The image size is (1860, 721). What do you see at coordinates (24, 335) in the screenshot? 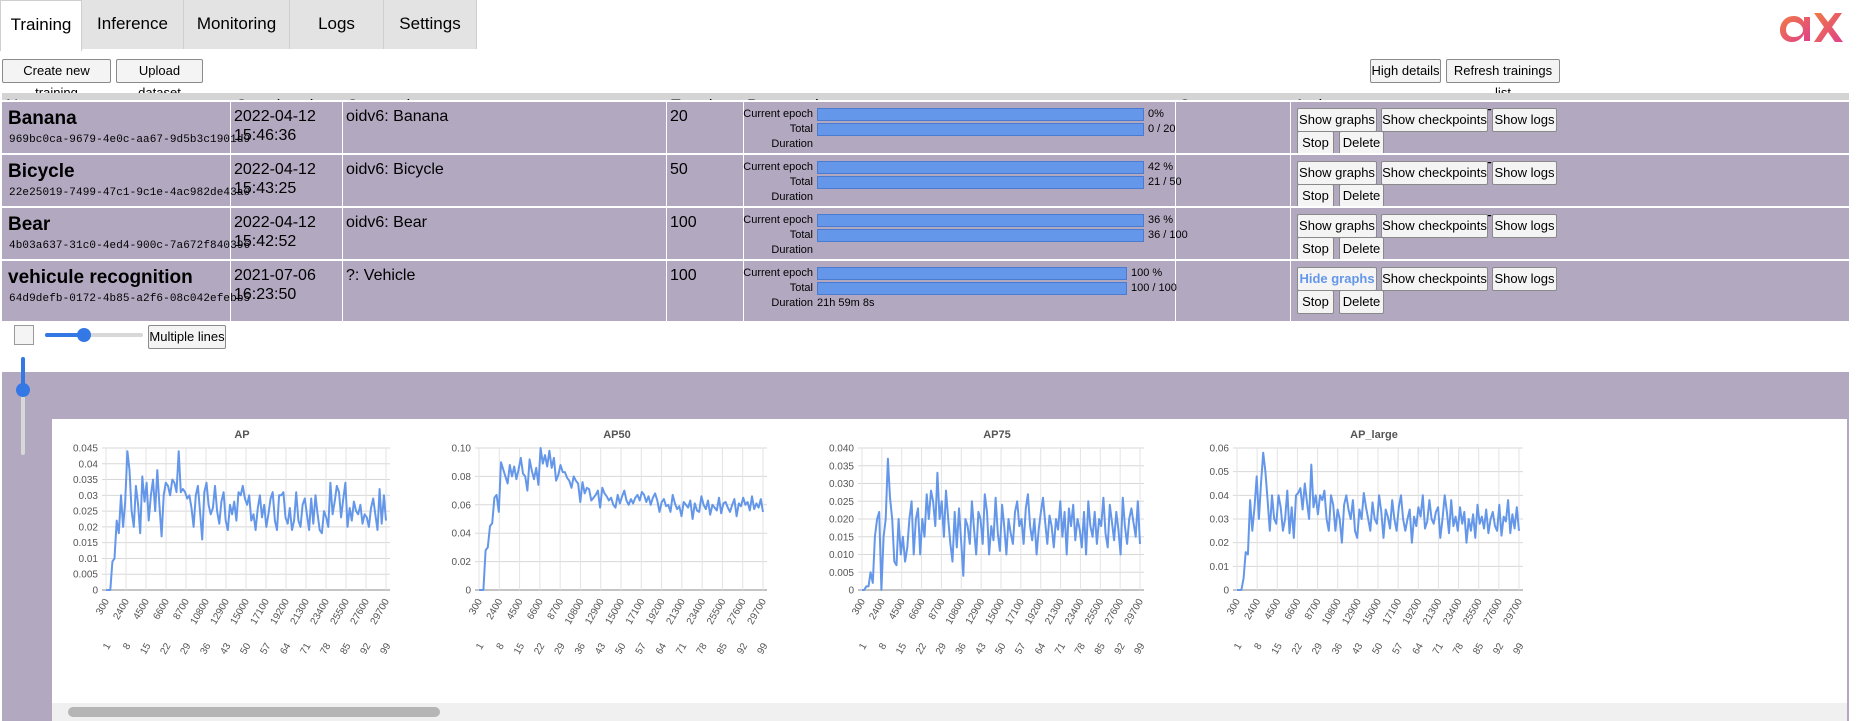
I see `graph-toggle-checkbox` at bounding box center [24, 335].